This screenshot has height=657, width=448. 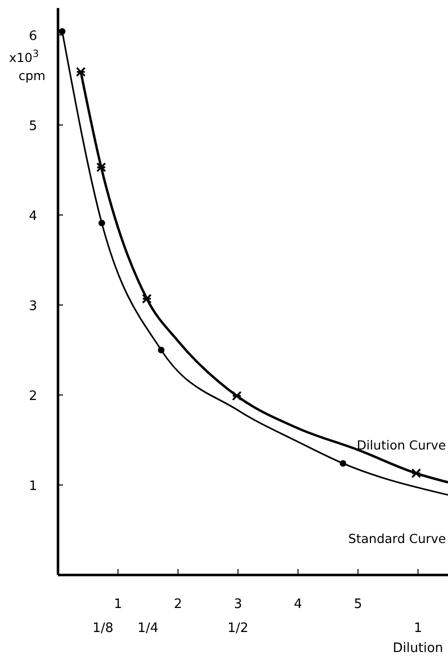 What do you see at coordinates (418, 648) in the screenshot?
I see `x2-axis-title: Dilution` at bounding box center [418, 648].